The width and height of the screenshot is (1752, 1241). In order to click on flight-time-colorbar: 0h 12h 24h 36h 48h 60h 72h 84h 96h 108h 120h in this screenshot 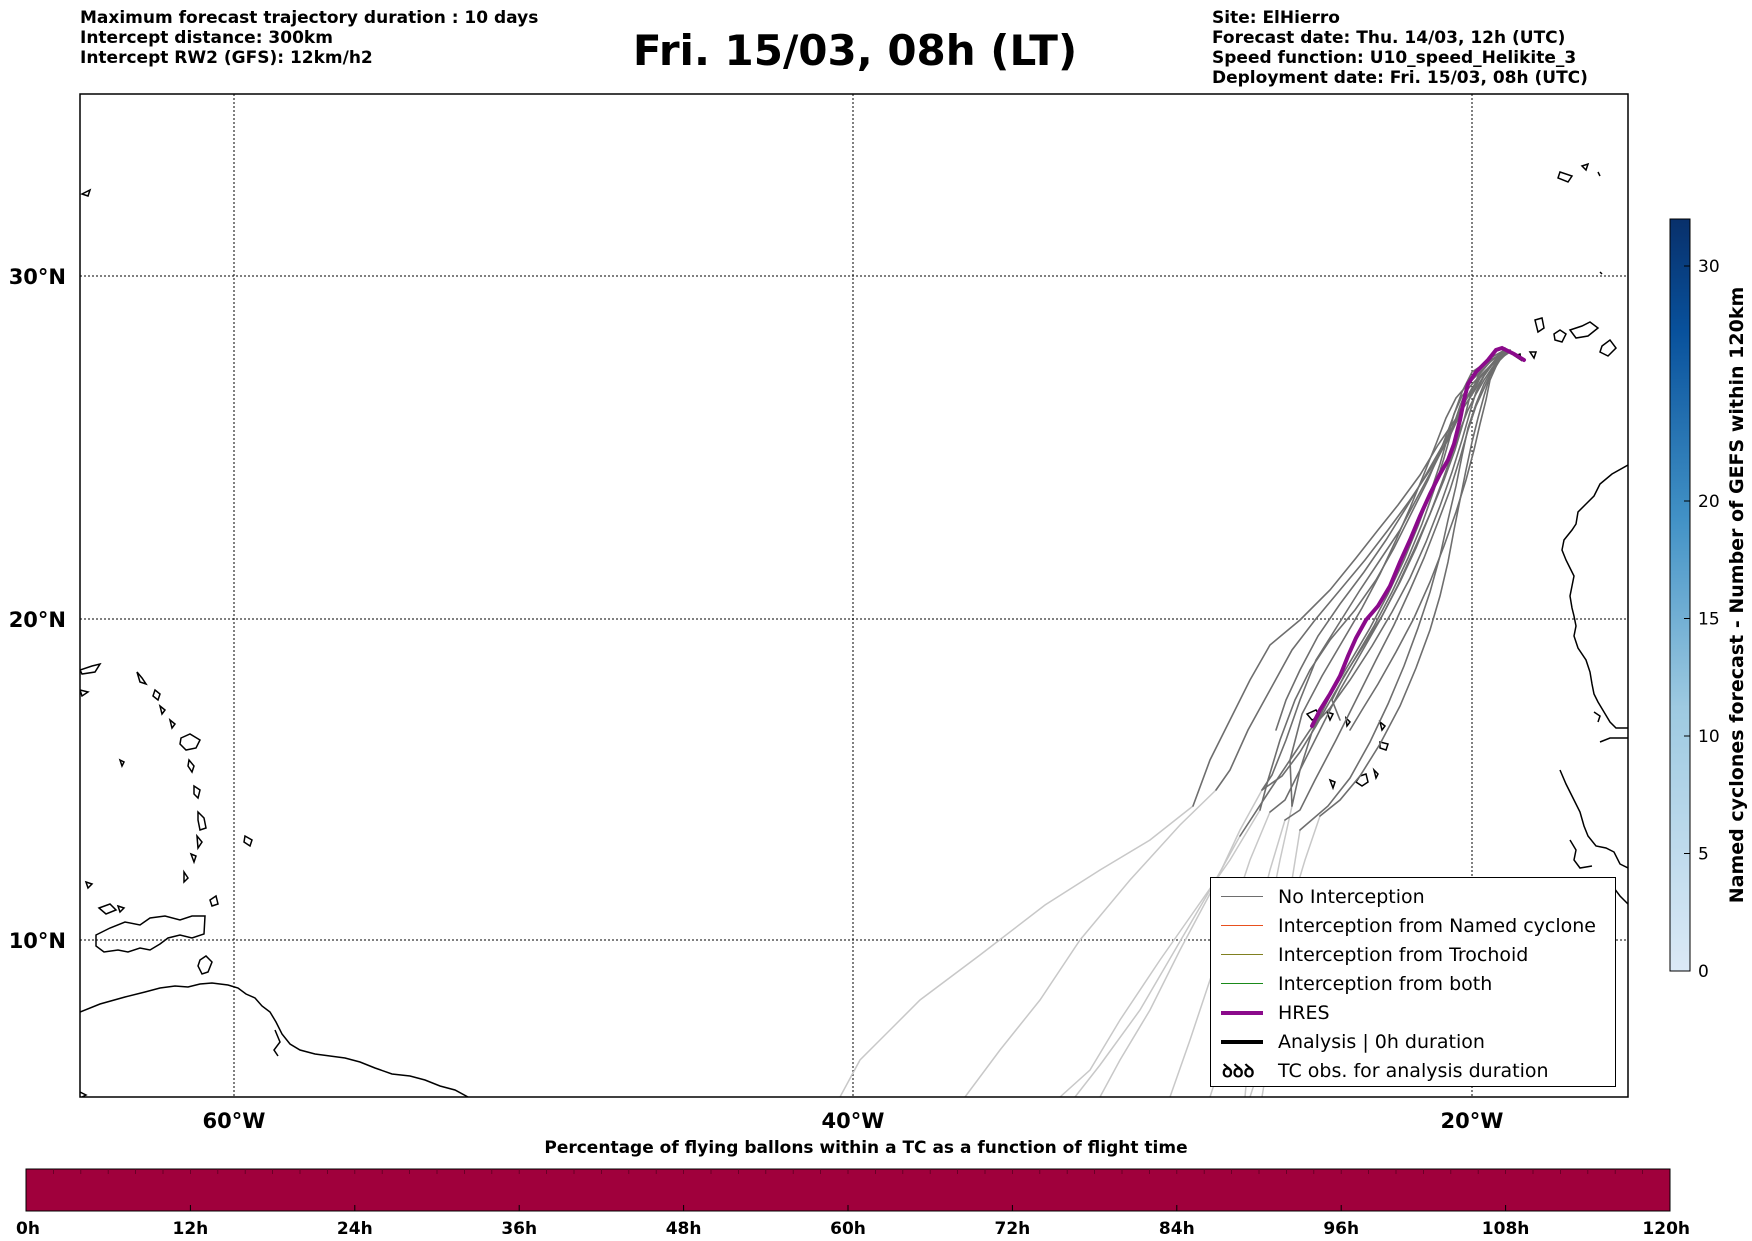, I will do `click(853, 1203)`.